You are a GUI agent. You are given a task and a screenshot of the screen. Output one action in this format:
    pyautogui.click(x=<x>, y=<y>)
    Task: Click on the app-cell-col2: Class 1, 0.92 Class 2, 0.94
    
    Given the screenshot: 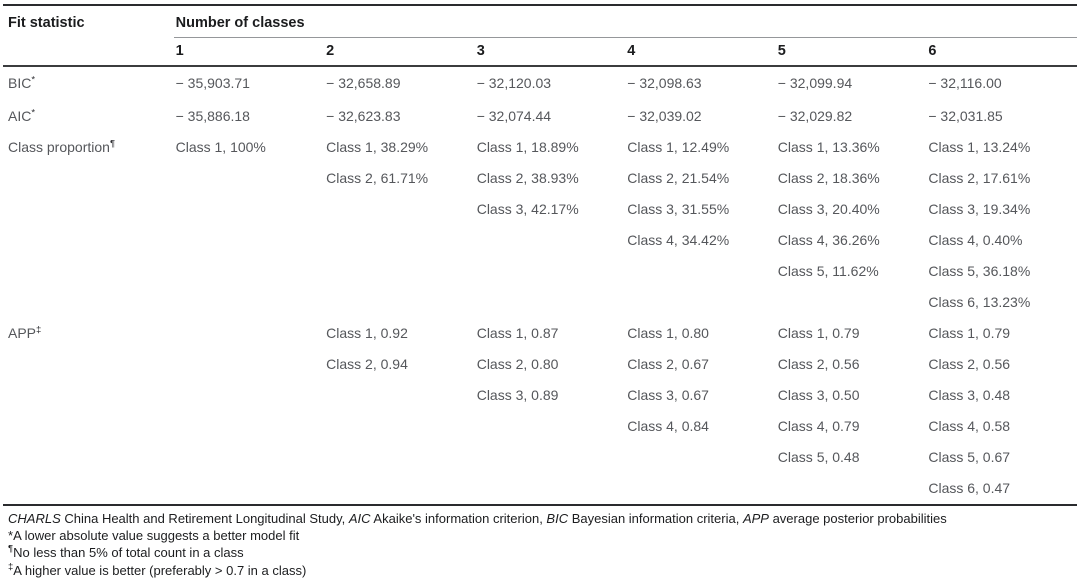 What is the action you would take?
    pyautogui.click(x=399, y=411)
    